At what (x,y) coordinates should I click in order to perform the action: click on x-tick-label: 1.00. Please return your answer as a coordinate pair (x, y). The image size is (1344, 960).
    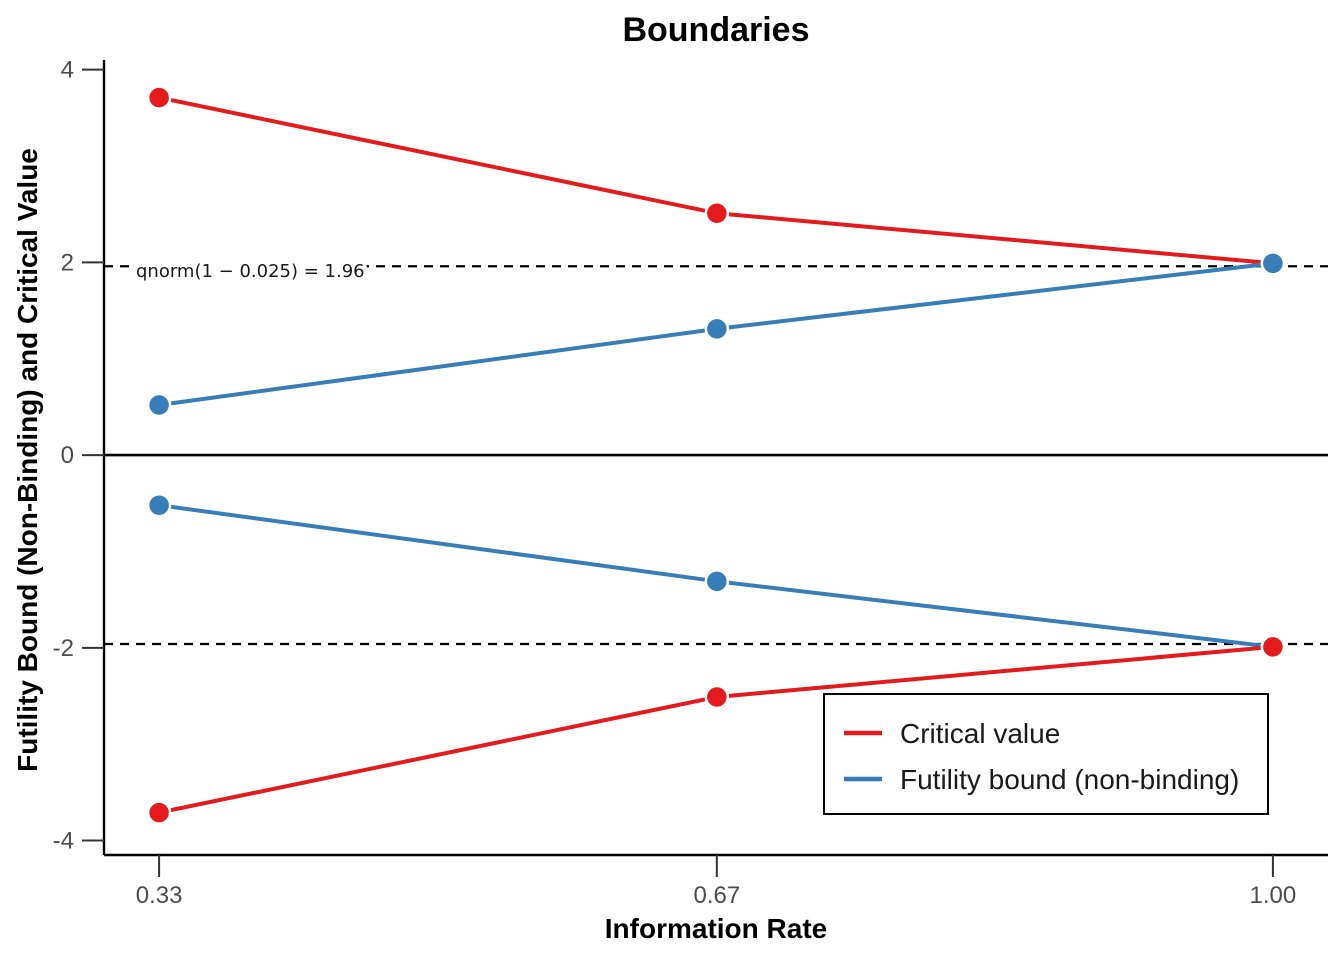
    Looking at the image, I should click on (1273, 895).